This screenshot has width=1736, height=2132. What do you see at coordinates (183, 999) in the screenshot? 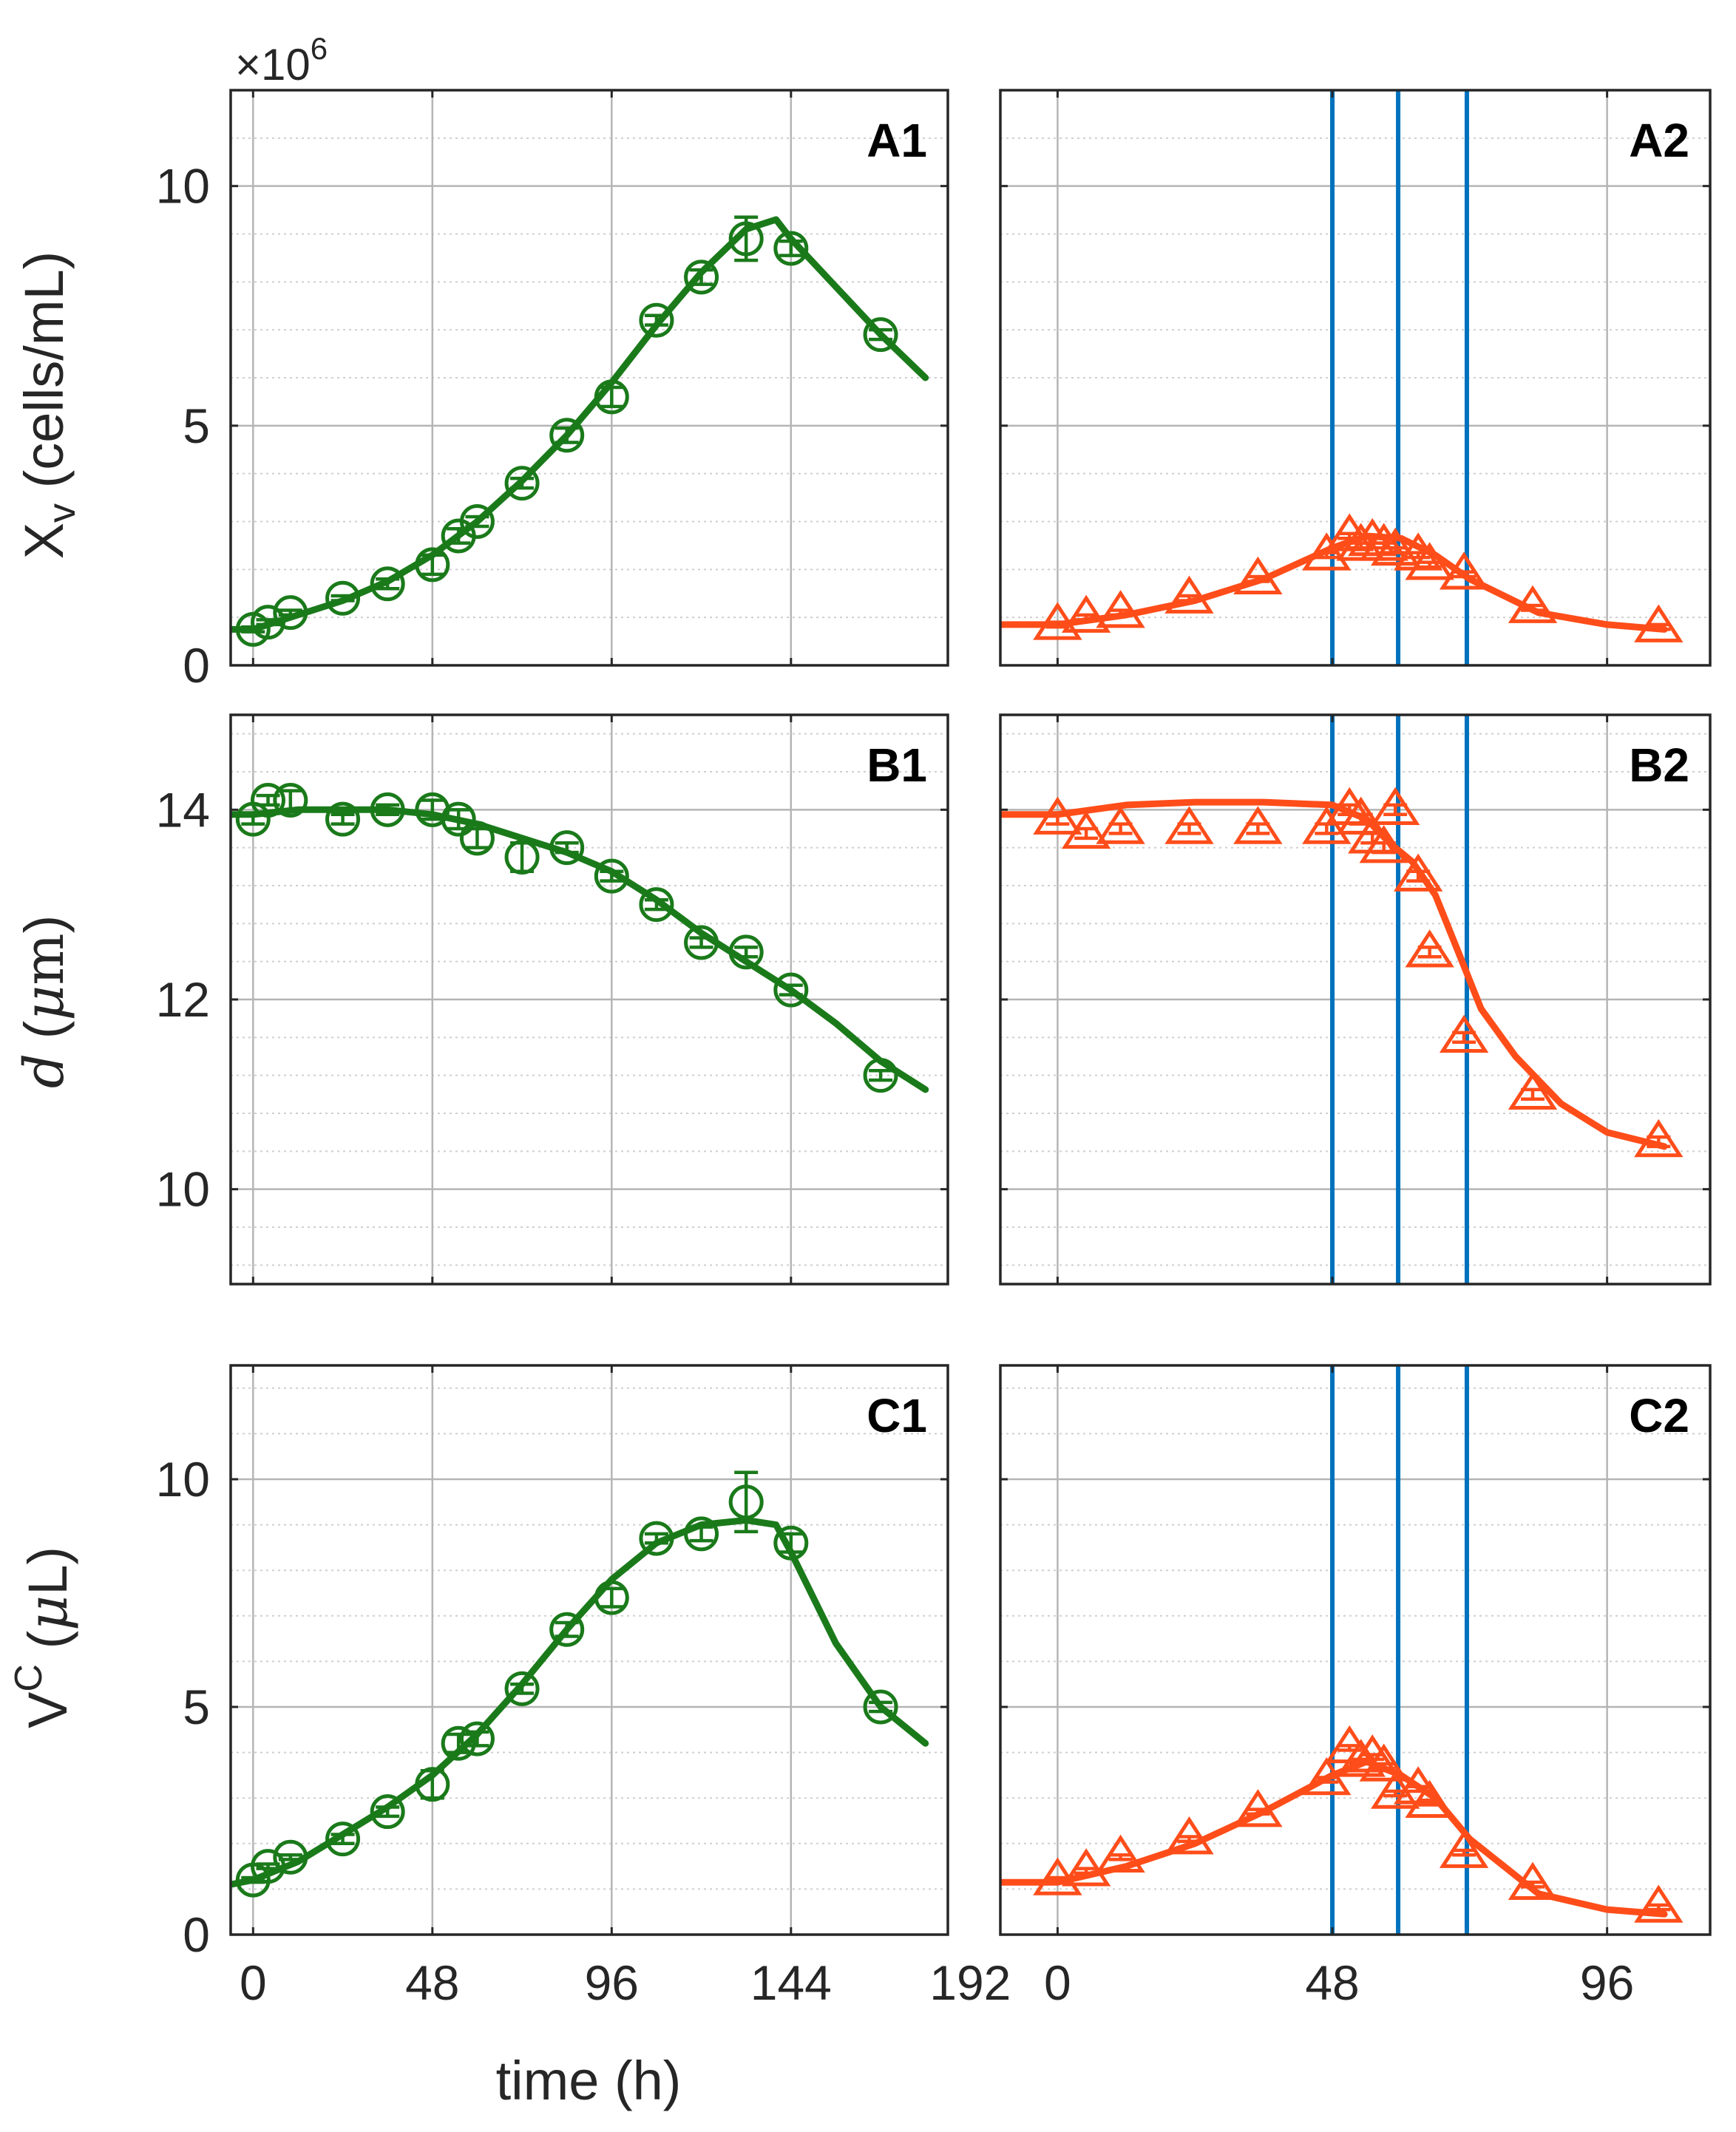
I see `y-tick-label: 12` at bounding box center [183, 999].